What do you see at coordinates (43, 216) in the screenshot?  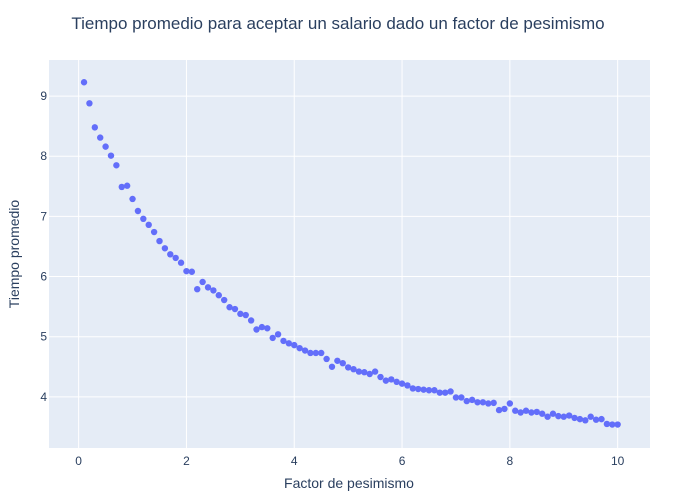 I see `y-tick-label: 7` at bounding box center [43, 216].